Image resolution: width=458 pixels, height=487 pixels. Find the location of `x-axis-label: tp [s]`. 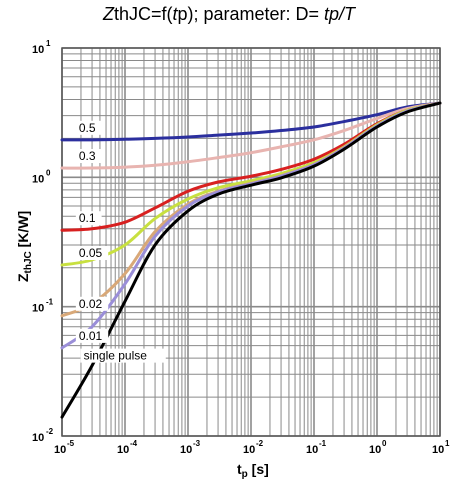

x-axis-label: tp [s] is located at coordinates (253, 470).